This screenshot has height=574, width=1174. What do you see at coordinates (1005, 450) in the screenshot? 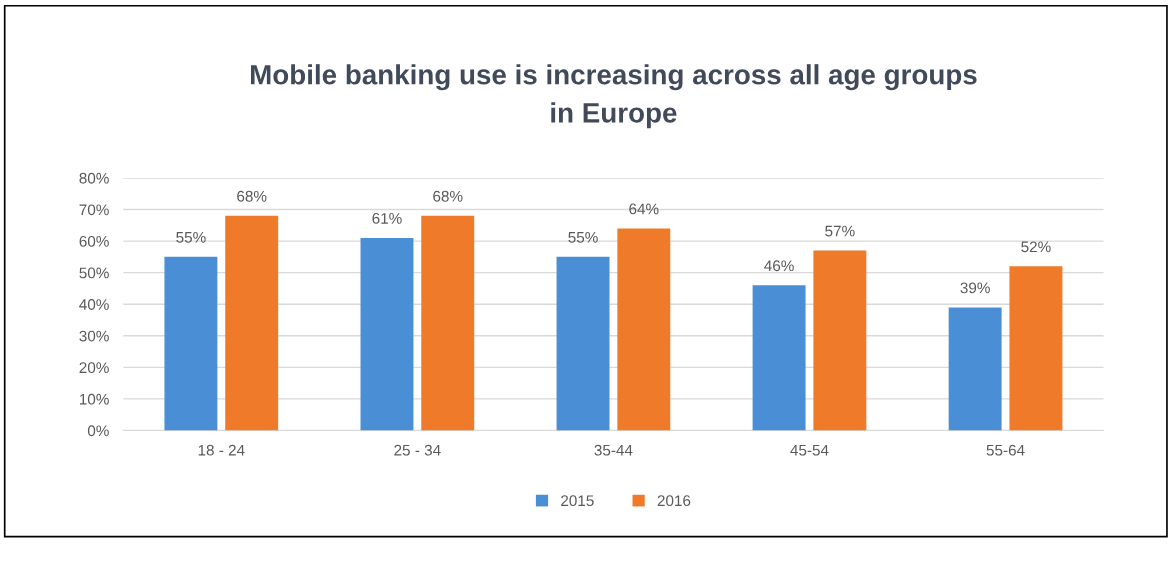
I see `x-tick-label: 55-64` at bounding box center [1005, 450].